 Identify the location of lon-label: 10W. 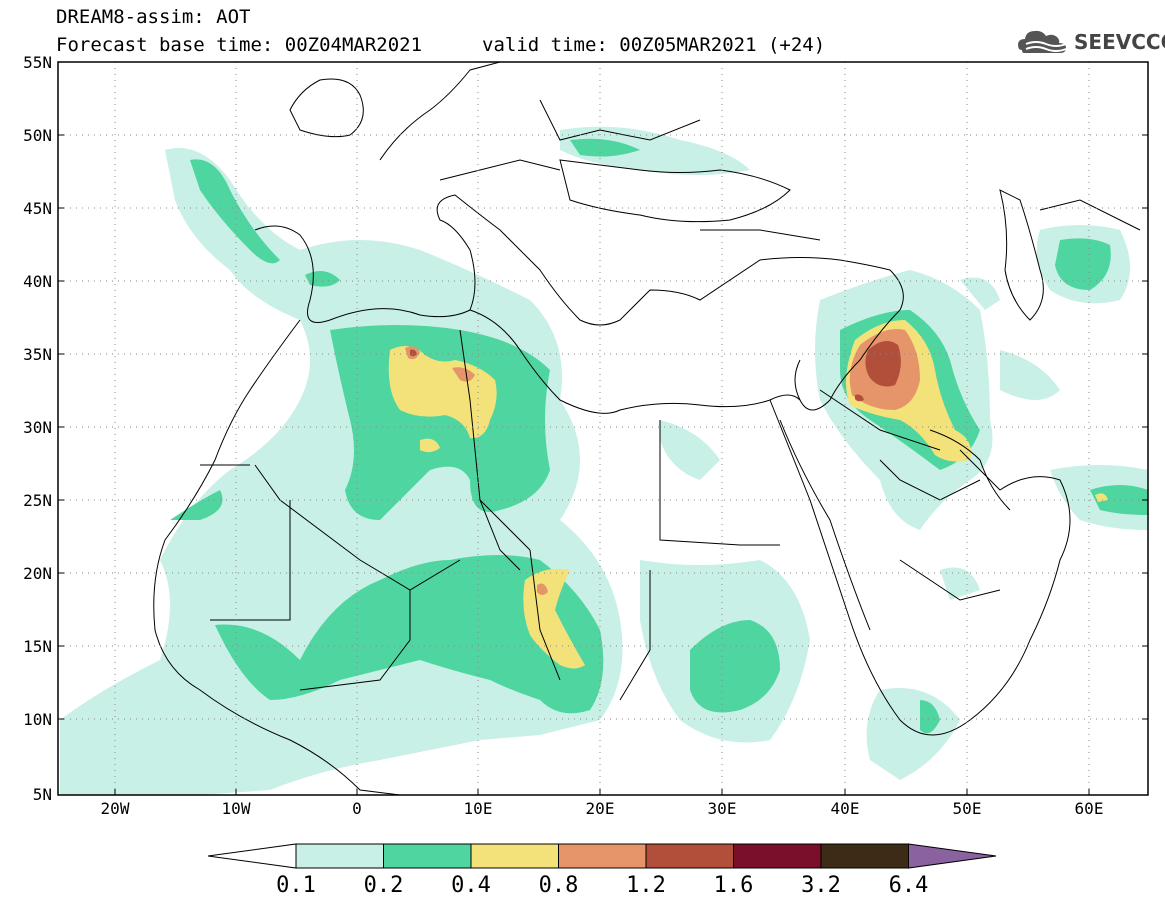
(236, 808).